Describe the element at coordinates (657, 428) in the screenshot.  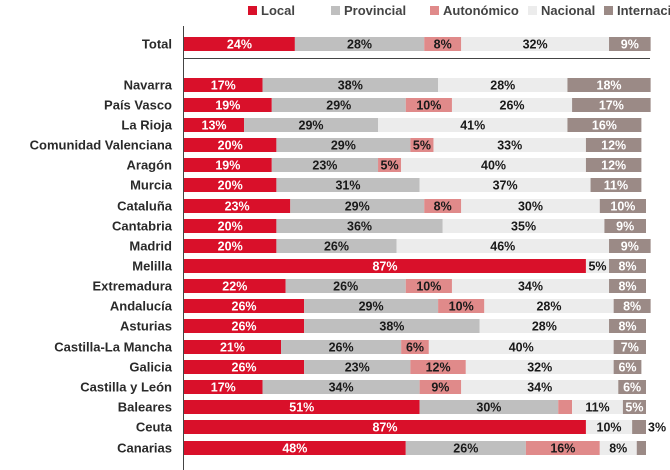
I see `value-label-internacional: 3%` at that location.